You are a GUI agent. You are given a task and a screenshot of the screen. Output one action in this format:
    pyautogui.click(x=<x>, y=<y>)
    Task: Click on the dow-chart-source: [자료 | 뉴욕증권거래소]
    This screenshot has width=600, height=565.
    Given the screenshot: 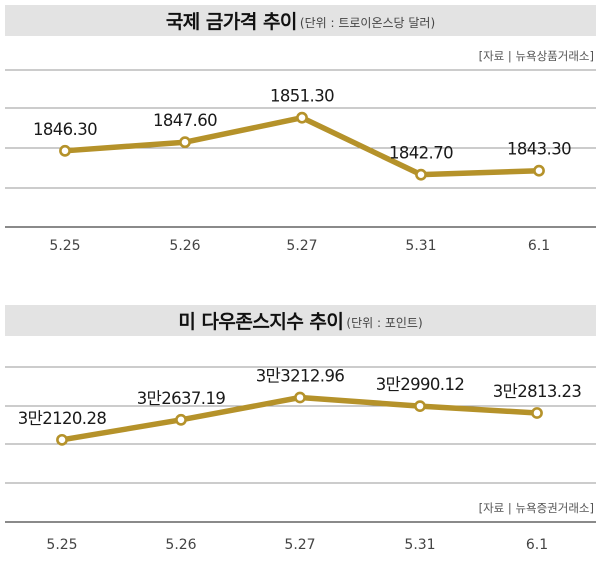 What is the action you would take?
    pyautogui.click(x=536, y=508)
    